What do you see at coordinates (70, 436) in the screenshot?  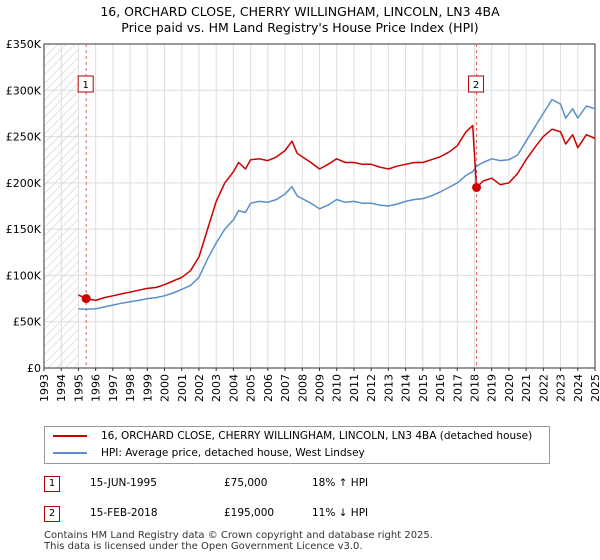 I see `legend-swatch-property` at bounding box center [70, 436].